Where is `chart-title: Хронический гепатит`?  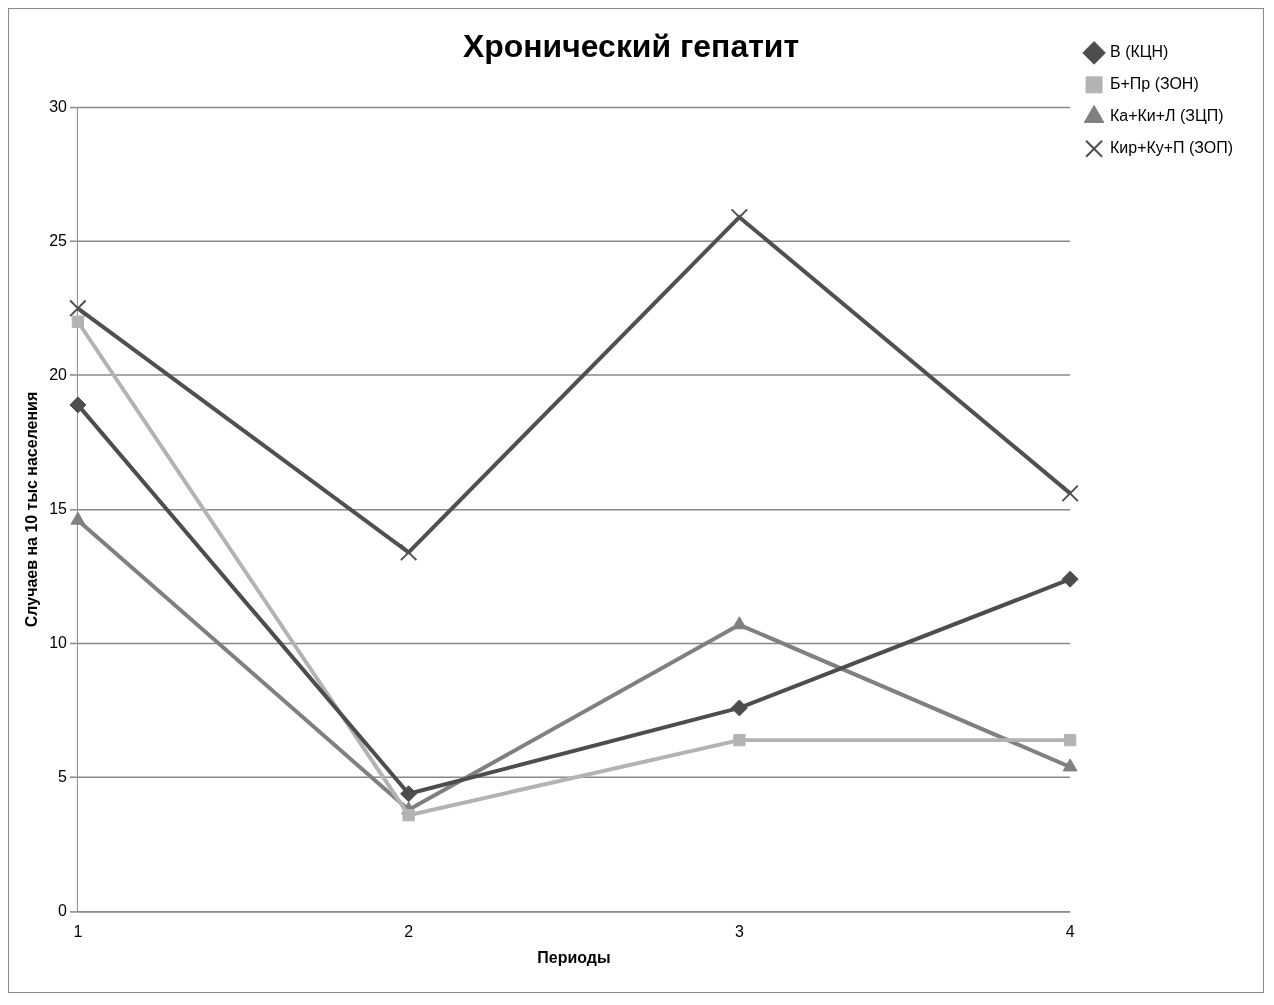
chart-title: Хронический гепатит is located at coordinates (631, 45).